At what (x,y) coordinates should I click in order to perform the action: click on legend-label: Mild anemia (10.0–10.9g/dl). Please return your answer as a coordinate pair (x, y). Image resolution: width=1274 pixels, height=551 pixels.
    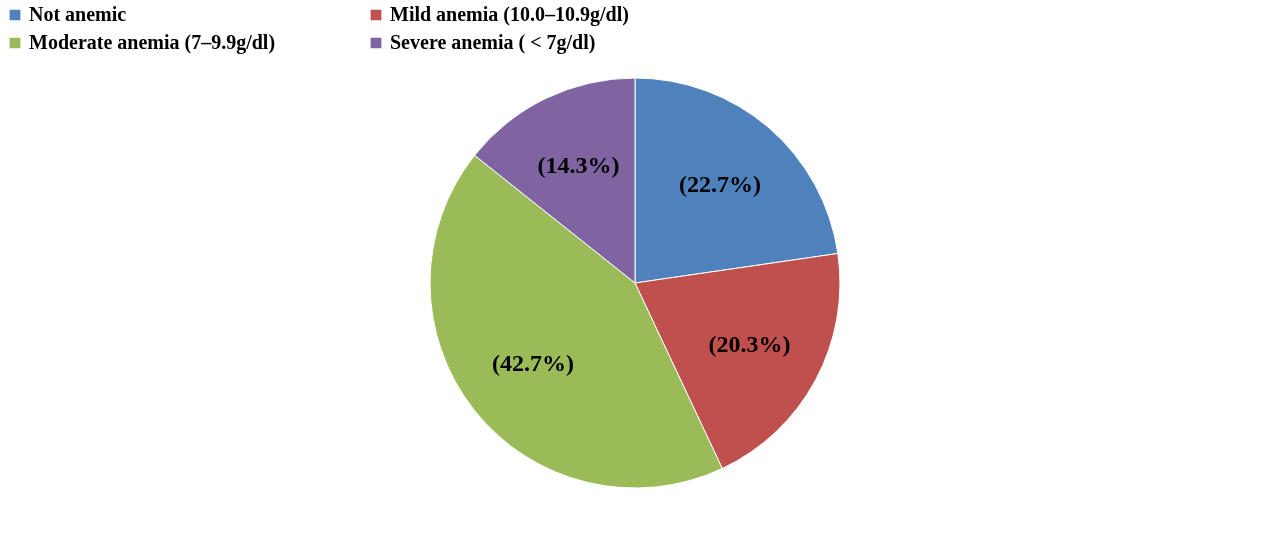
    Looking at the image, I should click on (509, 14).